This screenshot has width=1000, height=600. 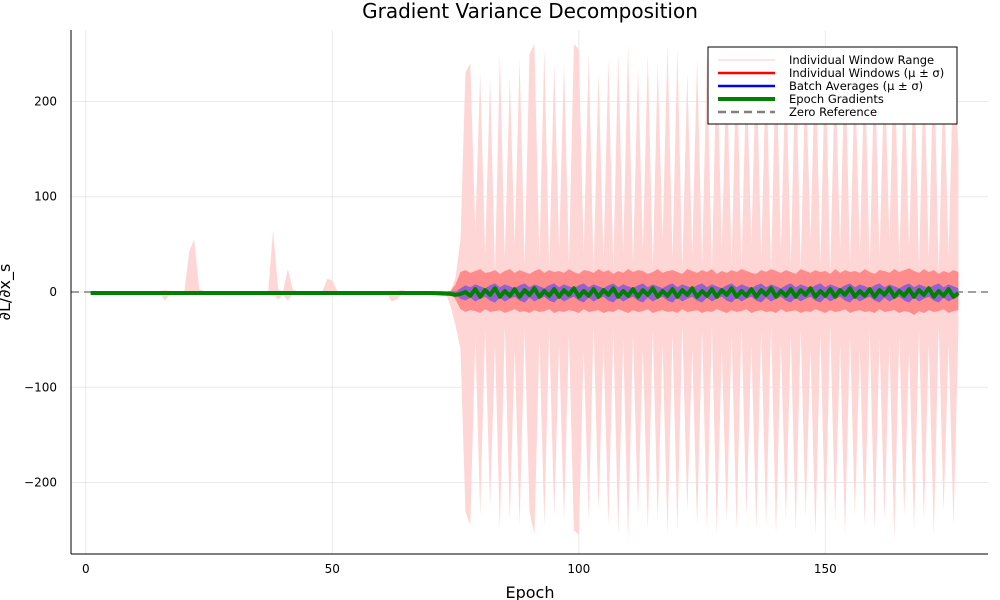 What do you see at coordinates (45, 101) in the screenshot?
I see `y-tick-label: 200` at bounding box center [45, 101].